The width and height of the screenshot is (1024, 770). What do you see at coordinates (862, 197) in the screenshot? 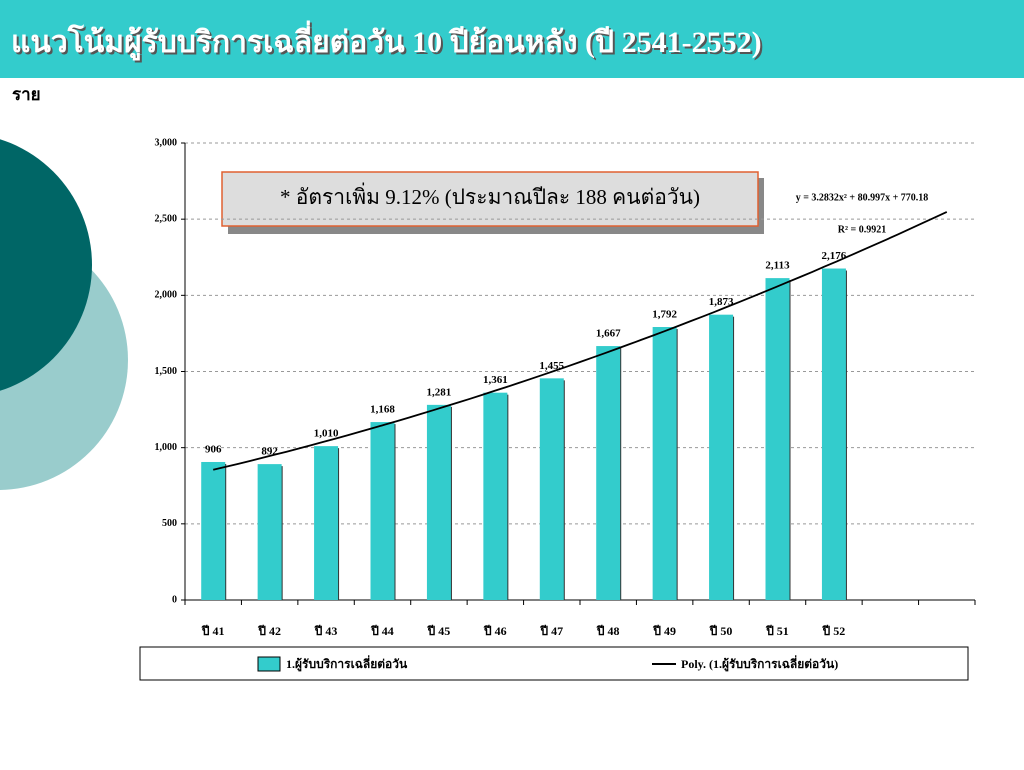
I see `trend-equation: y = 3.2832x² + 80.997x + 770.18` at bounding box center [862, 197].